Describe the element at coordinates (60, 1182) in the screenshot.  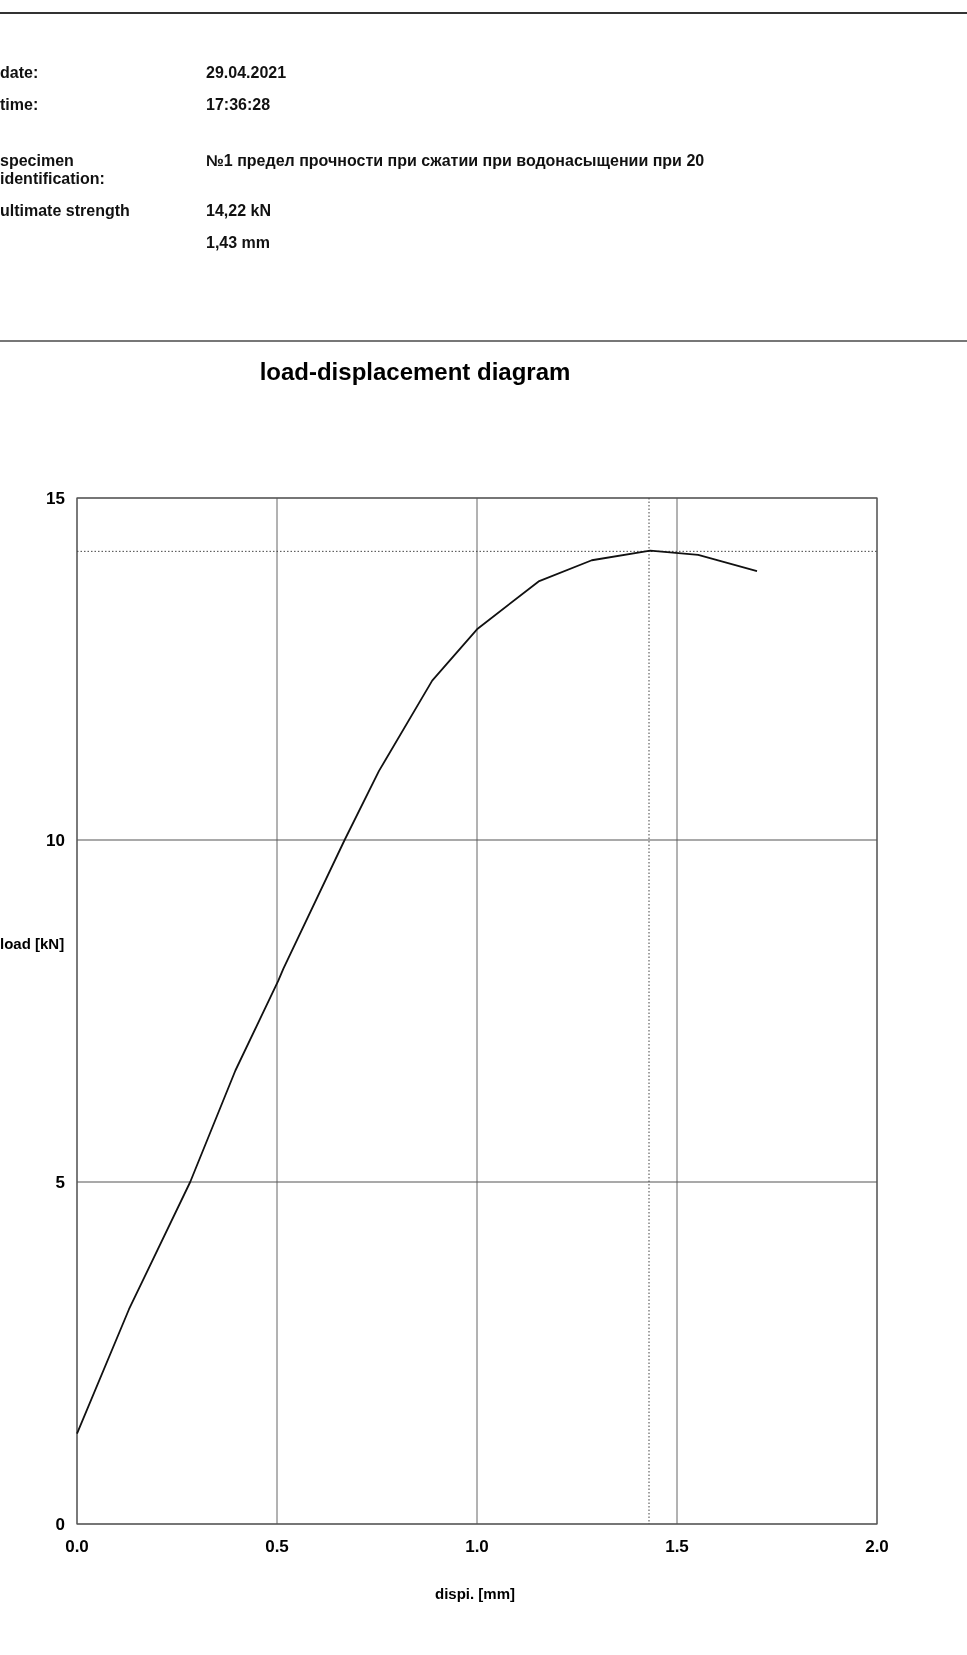
I see `y-tick-label: 5` at that location.